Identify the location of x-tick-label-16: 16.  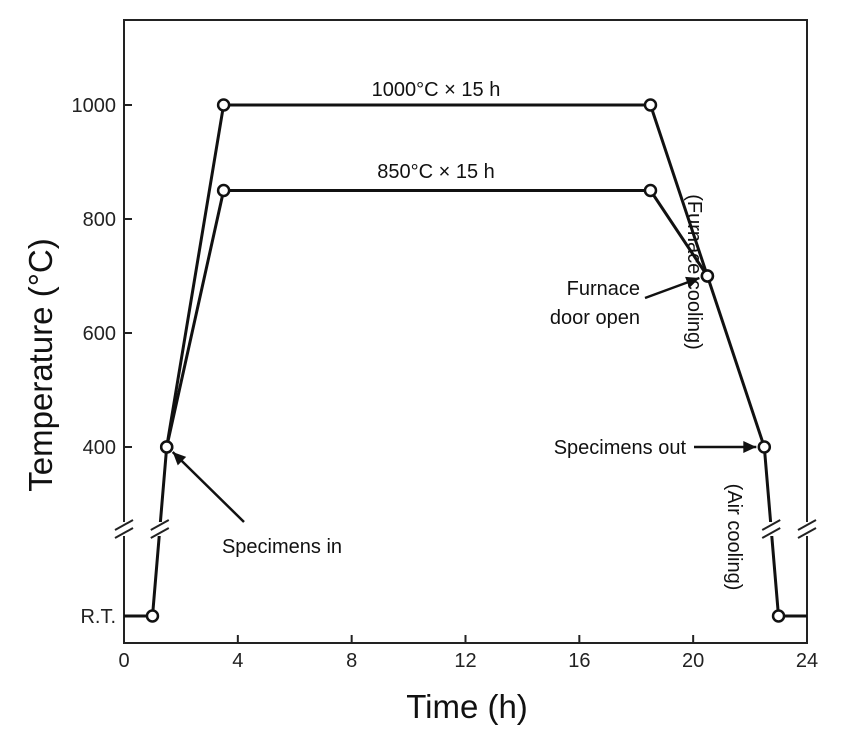
(579, 661).